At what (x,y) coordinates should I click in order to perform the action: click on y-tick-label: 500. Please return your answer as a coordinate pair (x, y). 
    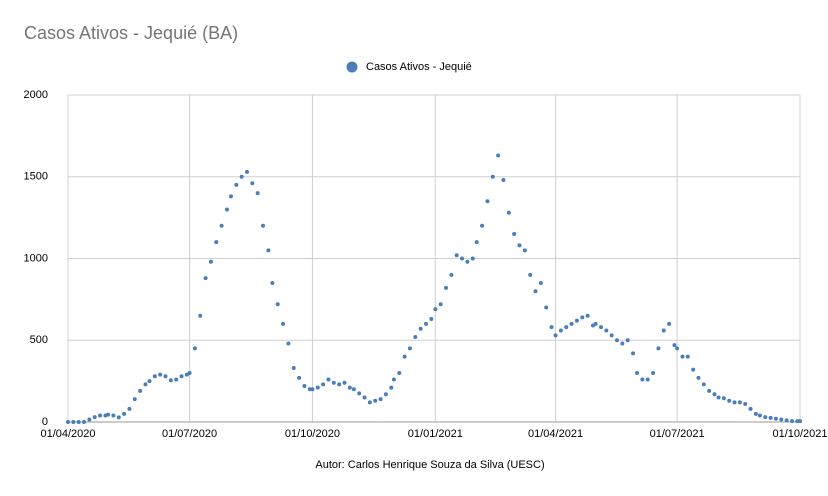
    Looking at the image, I should click on (39, 340).